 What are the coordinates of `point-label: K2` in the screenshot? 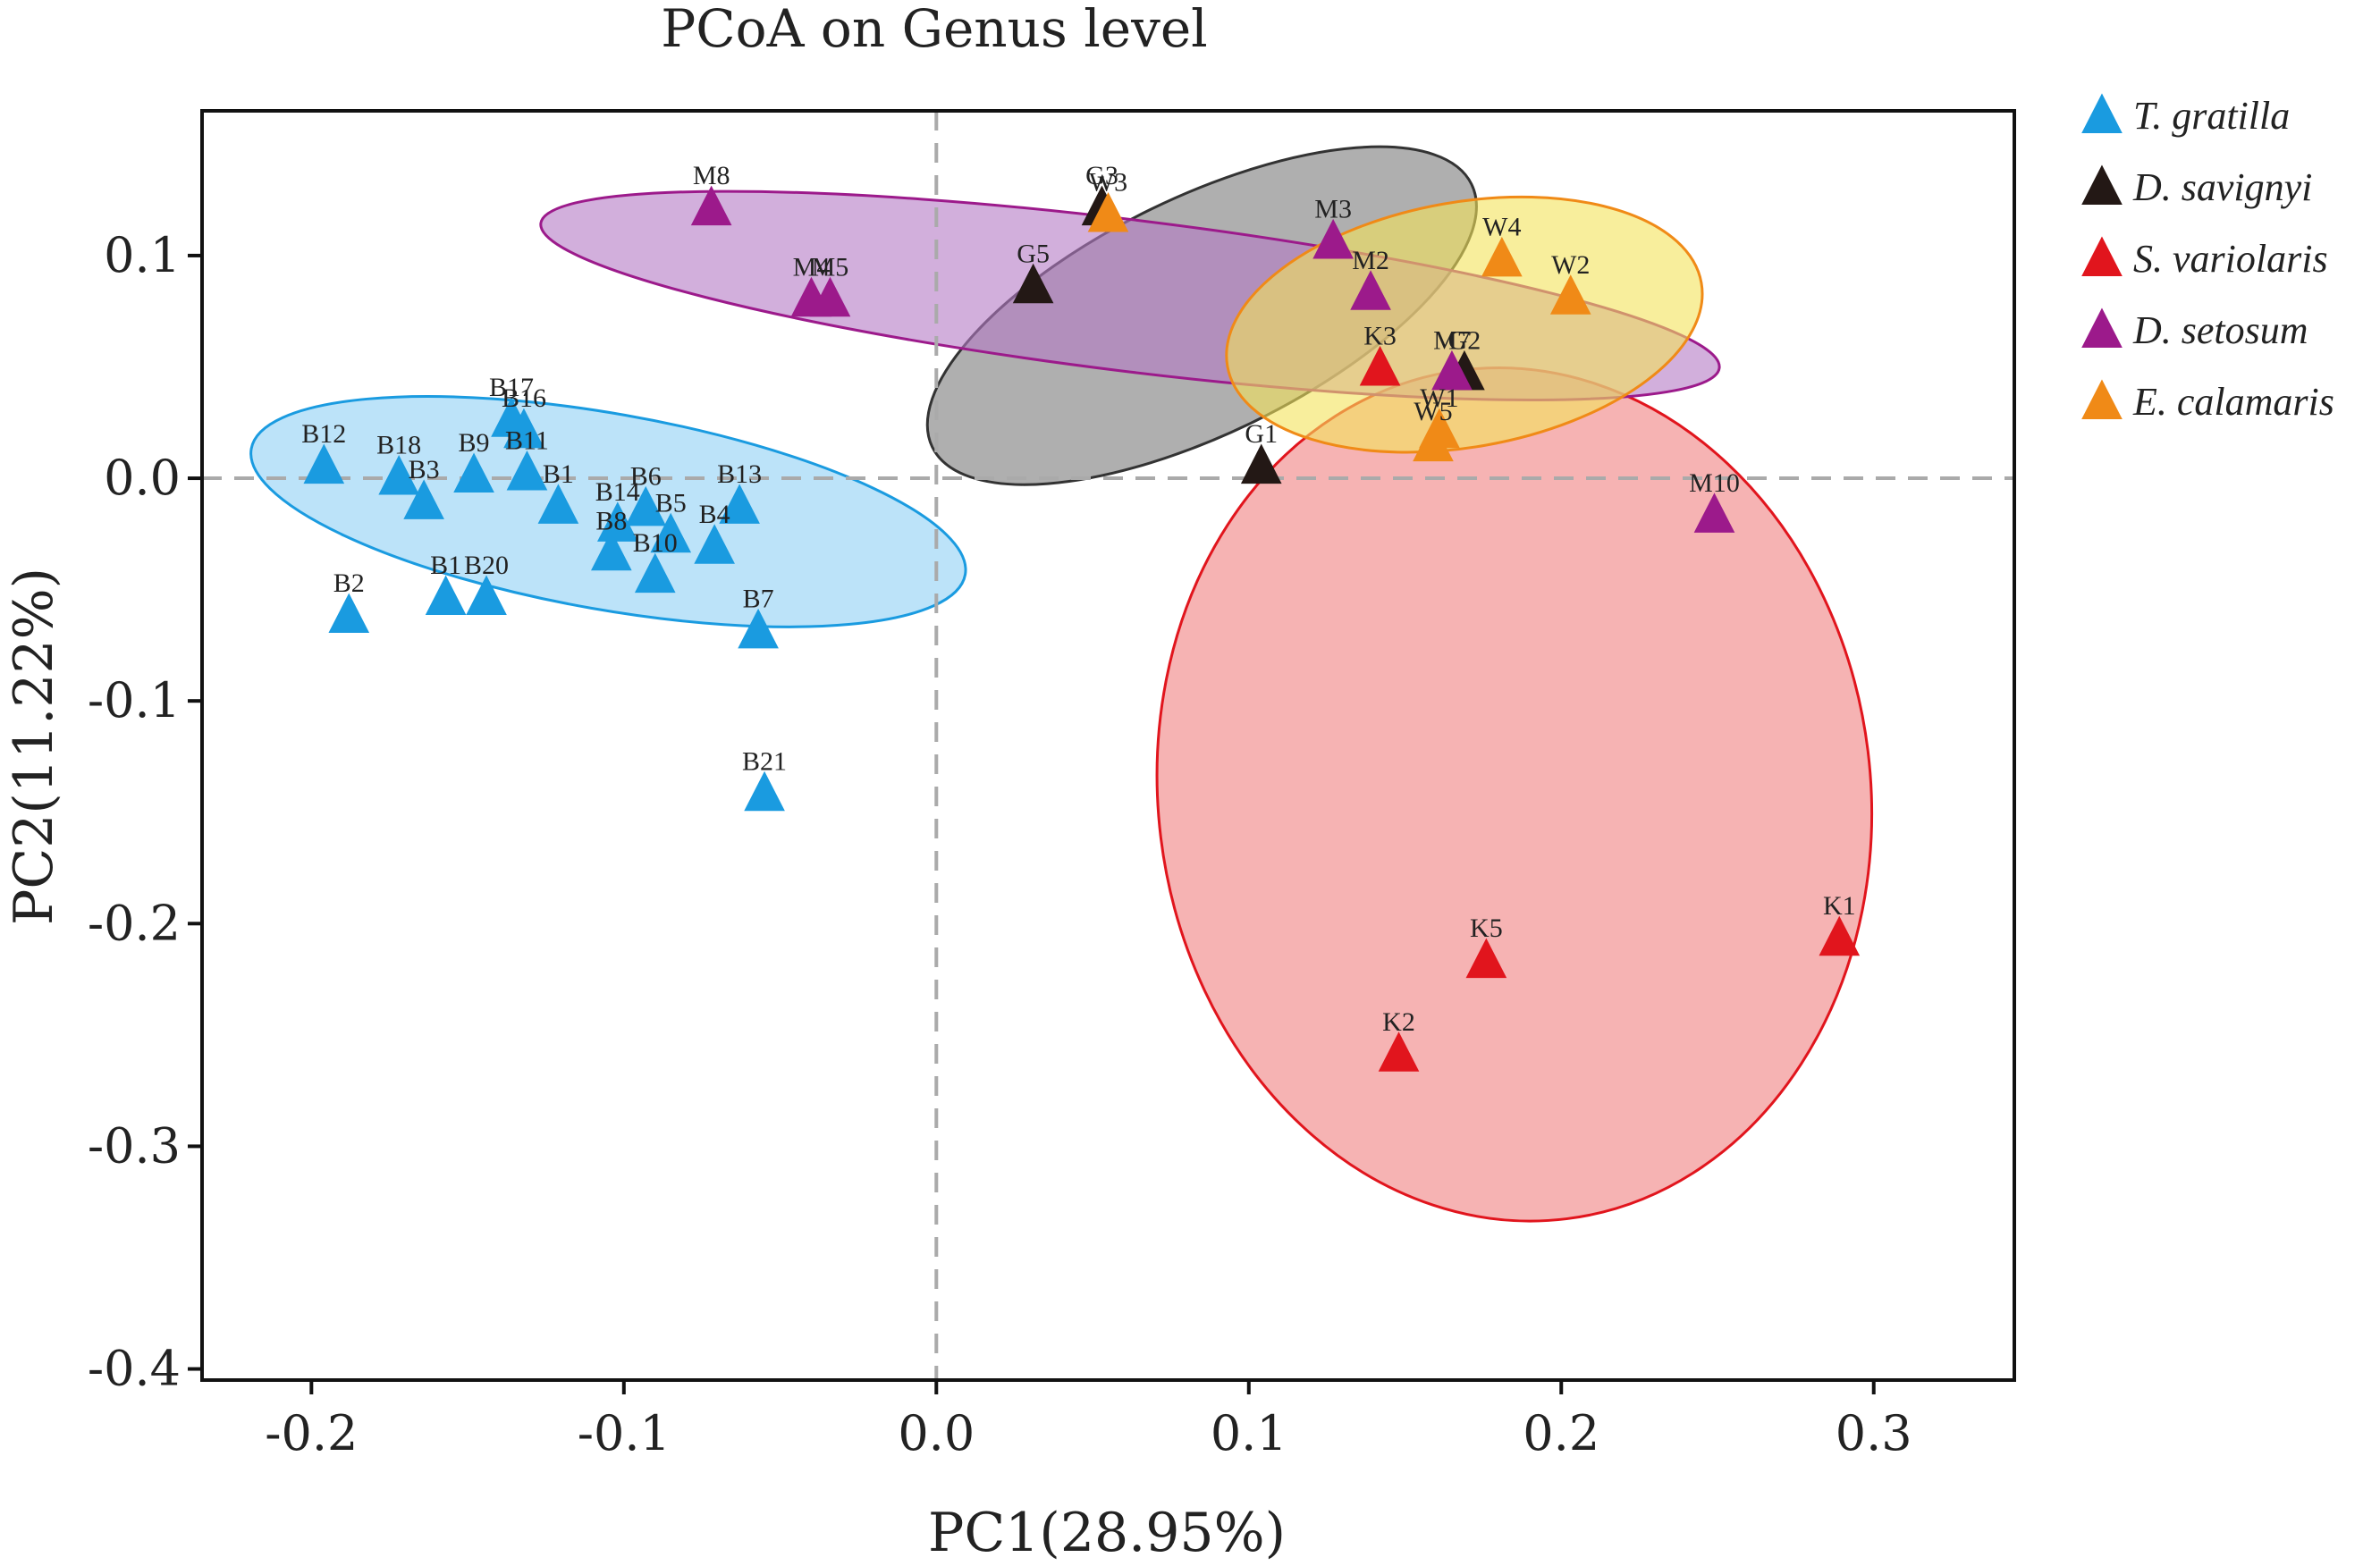 It's located at (1399, 1022).